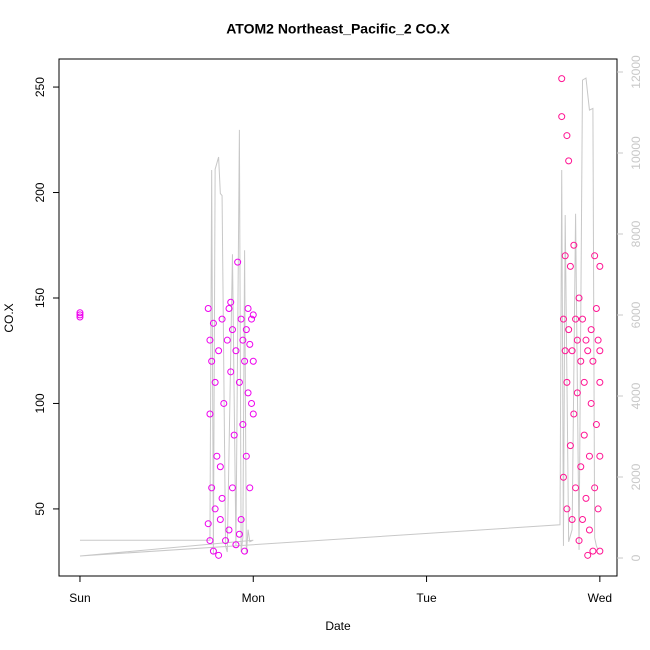  Describe the element at coordinates (636, 233) in the screenshot. I see `y2-tick-label: 8000` at that location.